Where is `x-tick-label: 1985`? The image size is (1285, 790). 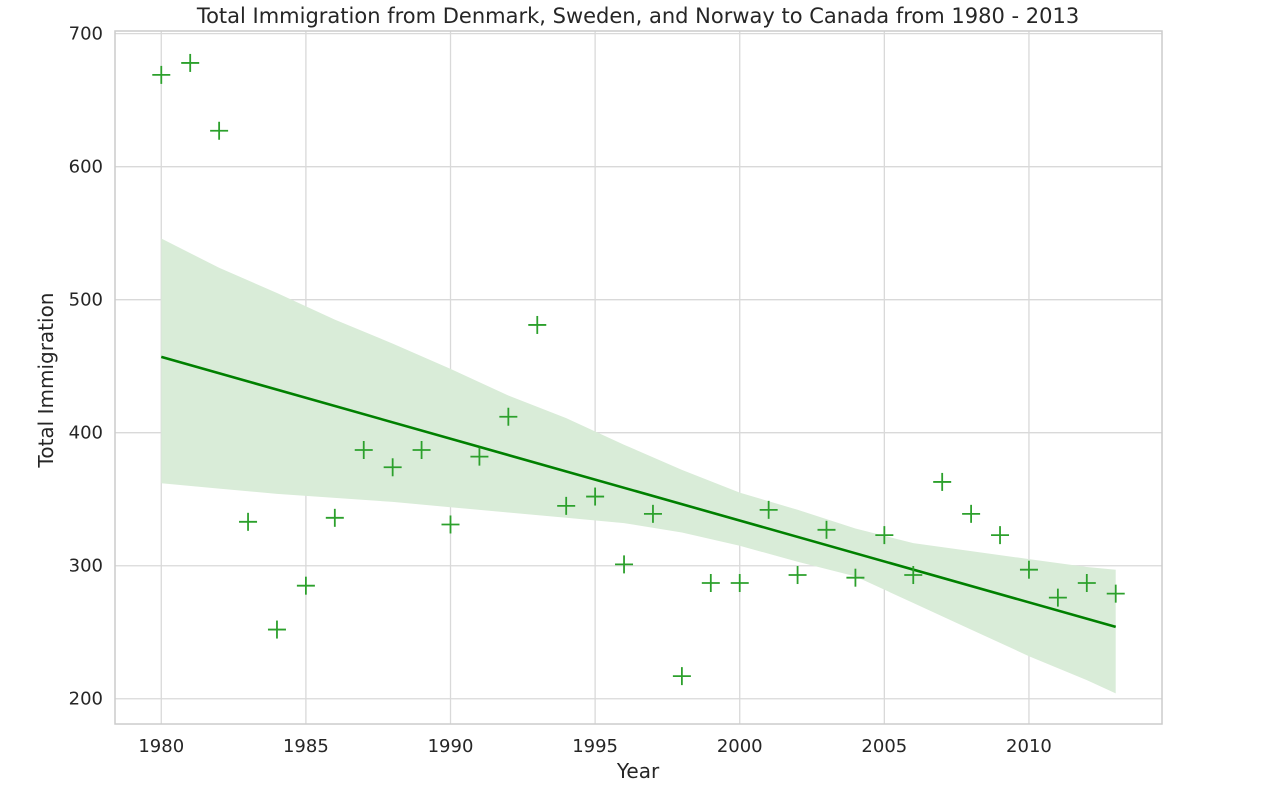
x-tick-label: 1985 is located at coordinates (306, 746).